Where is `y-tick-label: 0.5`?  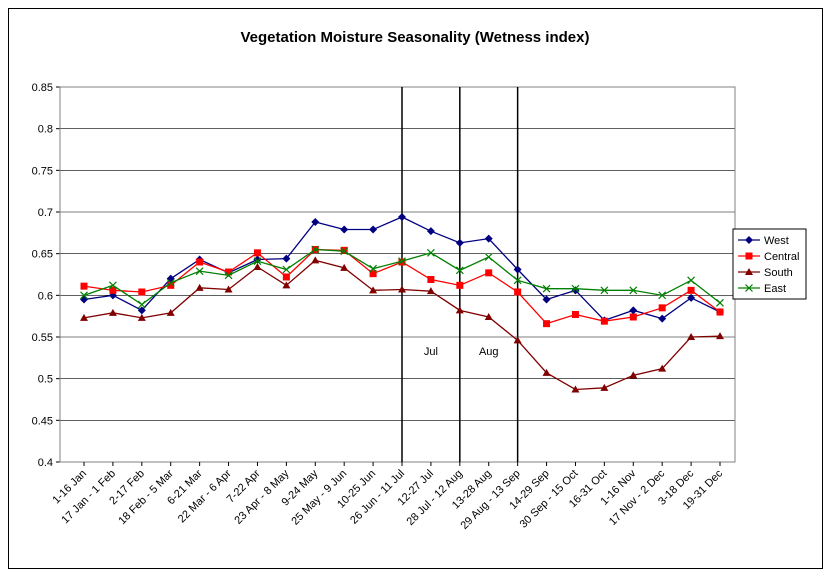 y-tick-label: 0.5 is located at coordinates (45, 380).